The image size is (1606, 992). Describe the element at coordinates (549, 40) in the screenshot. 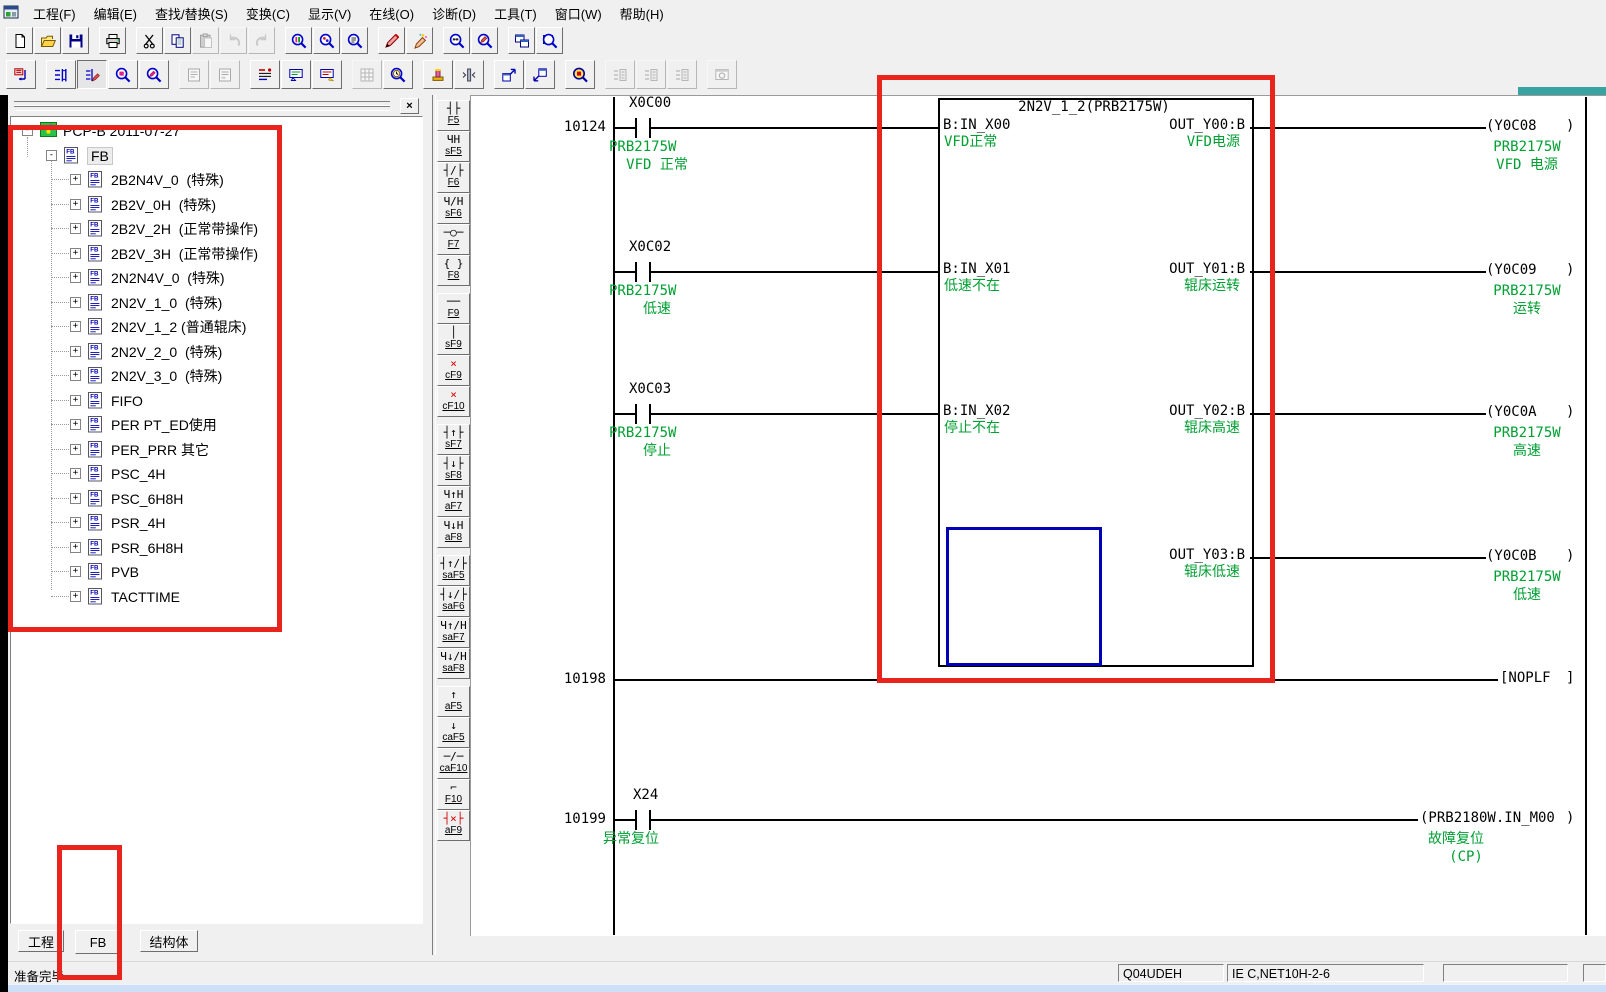

I see `window-find-button` at that location.